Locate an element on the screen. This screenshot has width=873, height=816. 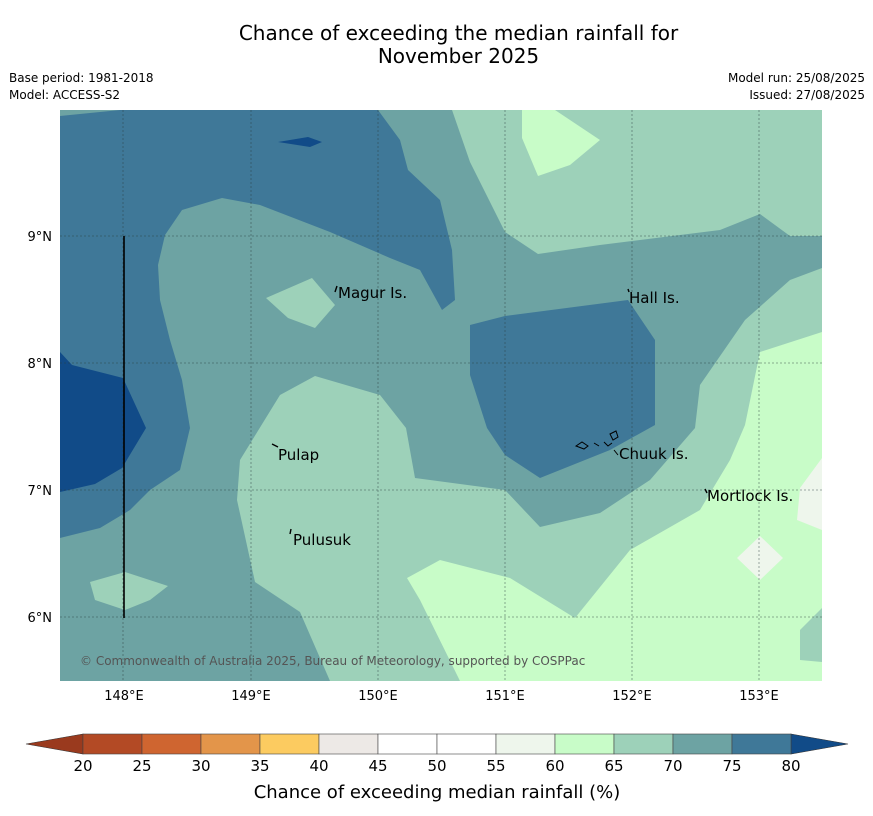
lon-153e: 153°E is located at coordinates (759, 696).